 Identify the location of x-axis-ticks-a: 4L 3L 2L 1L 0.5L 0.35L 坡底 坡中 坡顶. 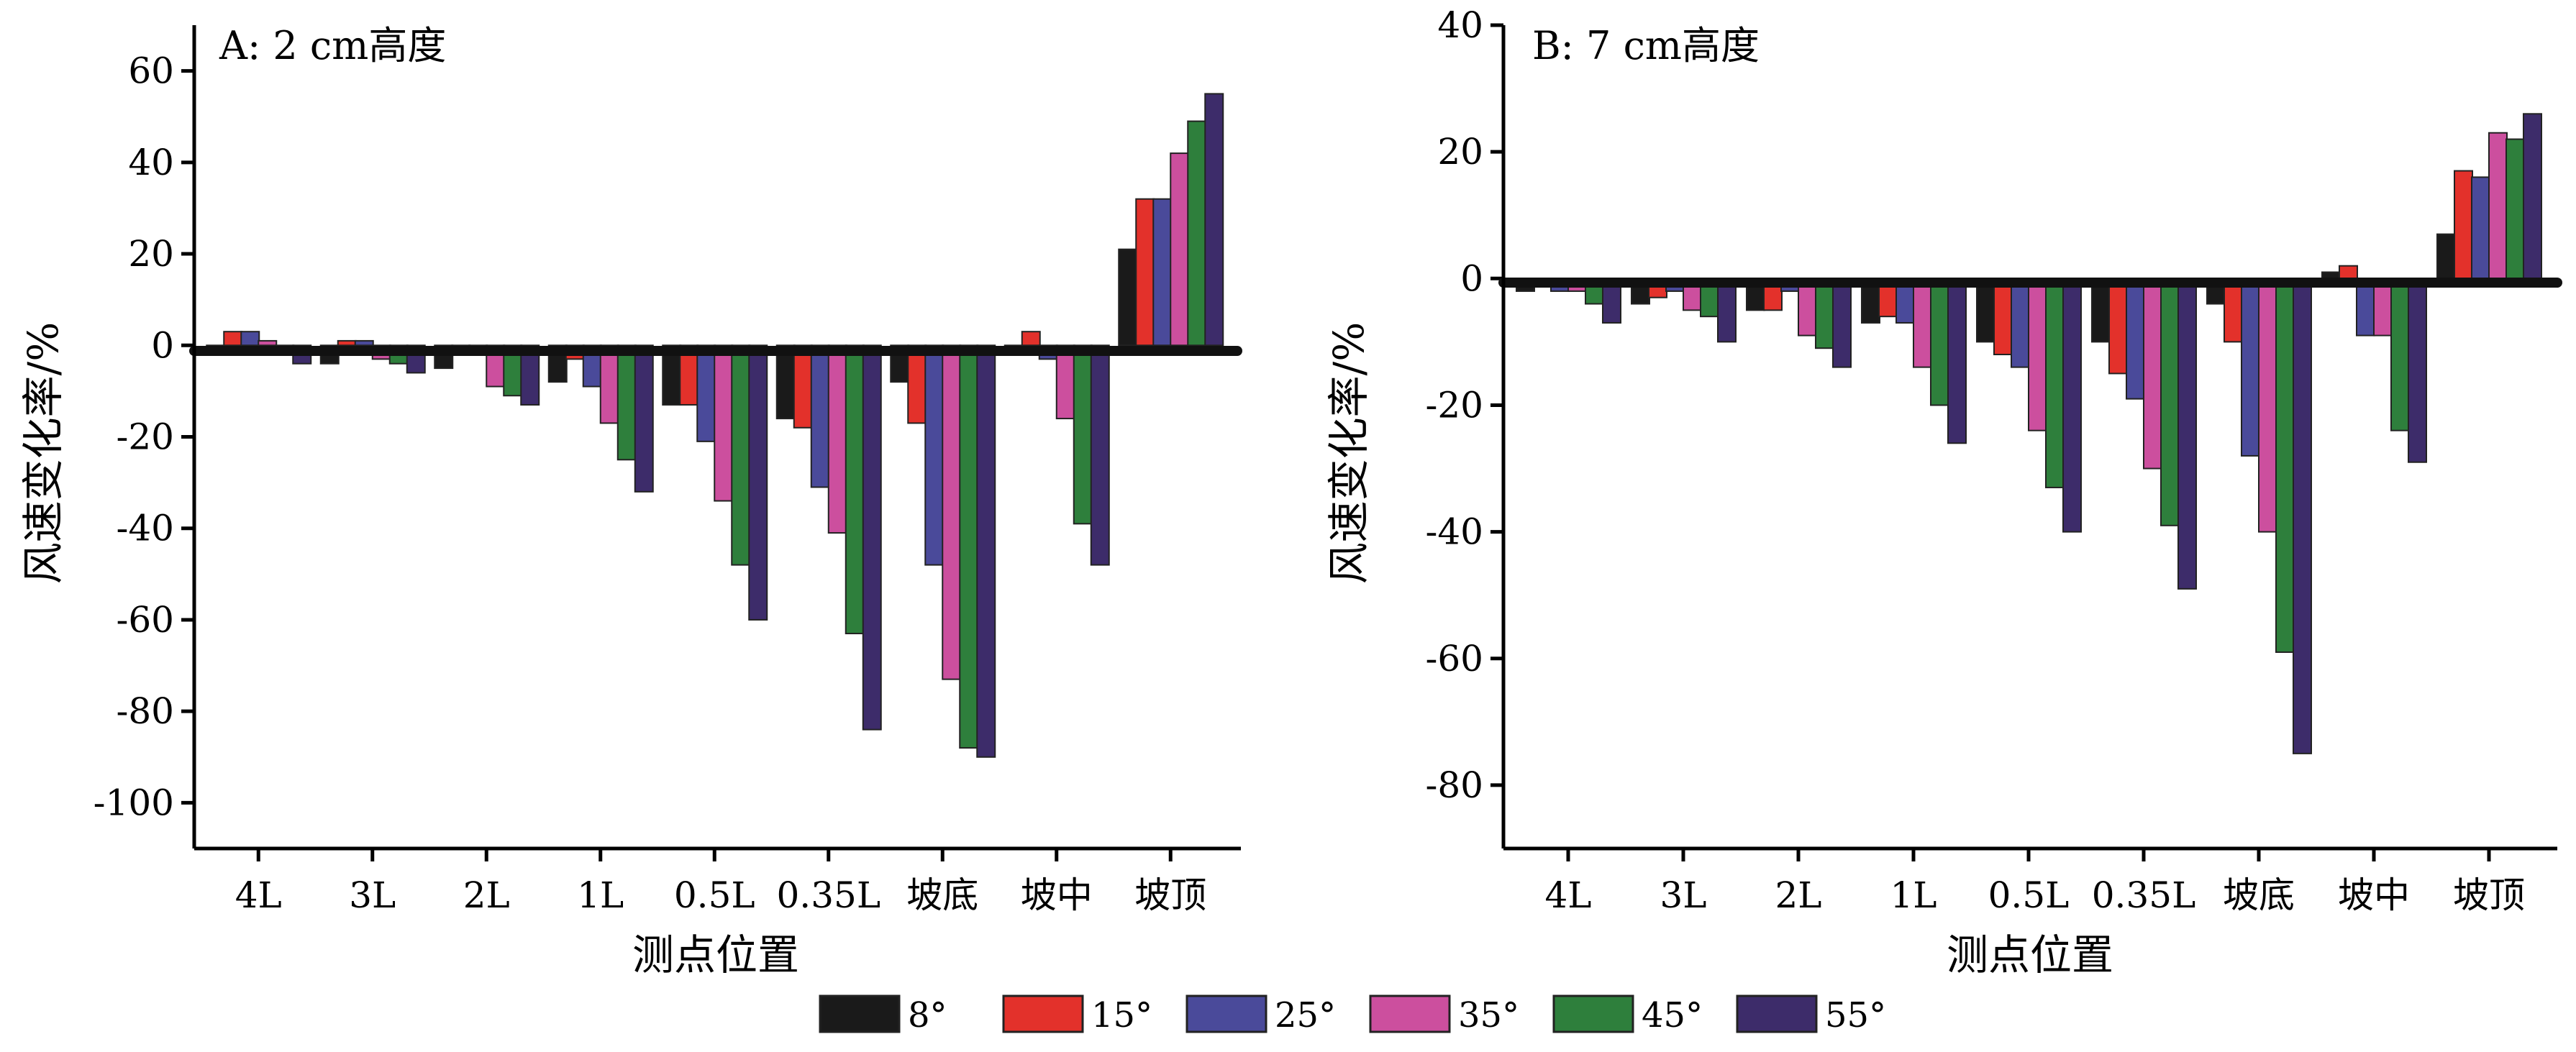
(721, 882).